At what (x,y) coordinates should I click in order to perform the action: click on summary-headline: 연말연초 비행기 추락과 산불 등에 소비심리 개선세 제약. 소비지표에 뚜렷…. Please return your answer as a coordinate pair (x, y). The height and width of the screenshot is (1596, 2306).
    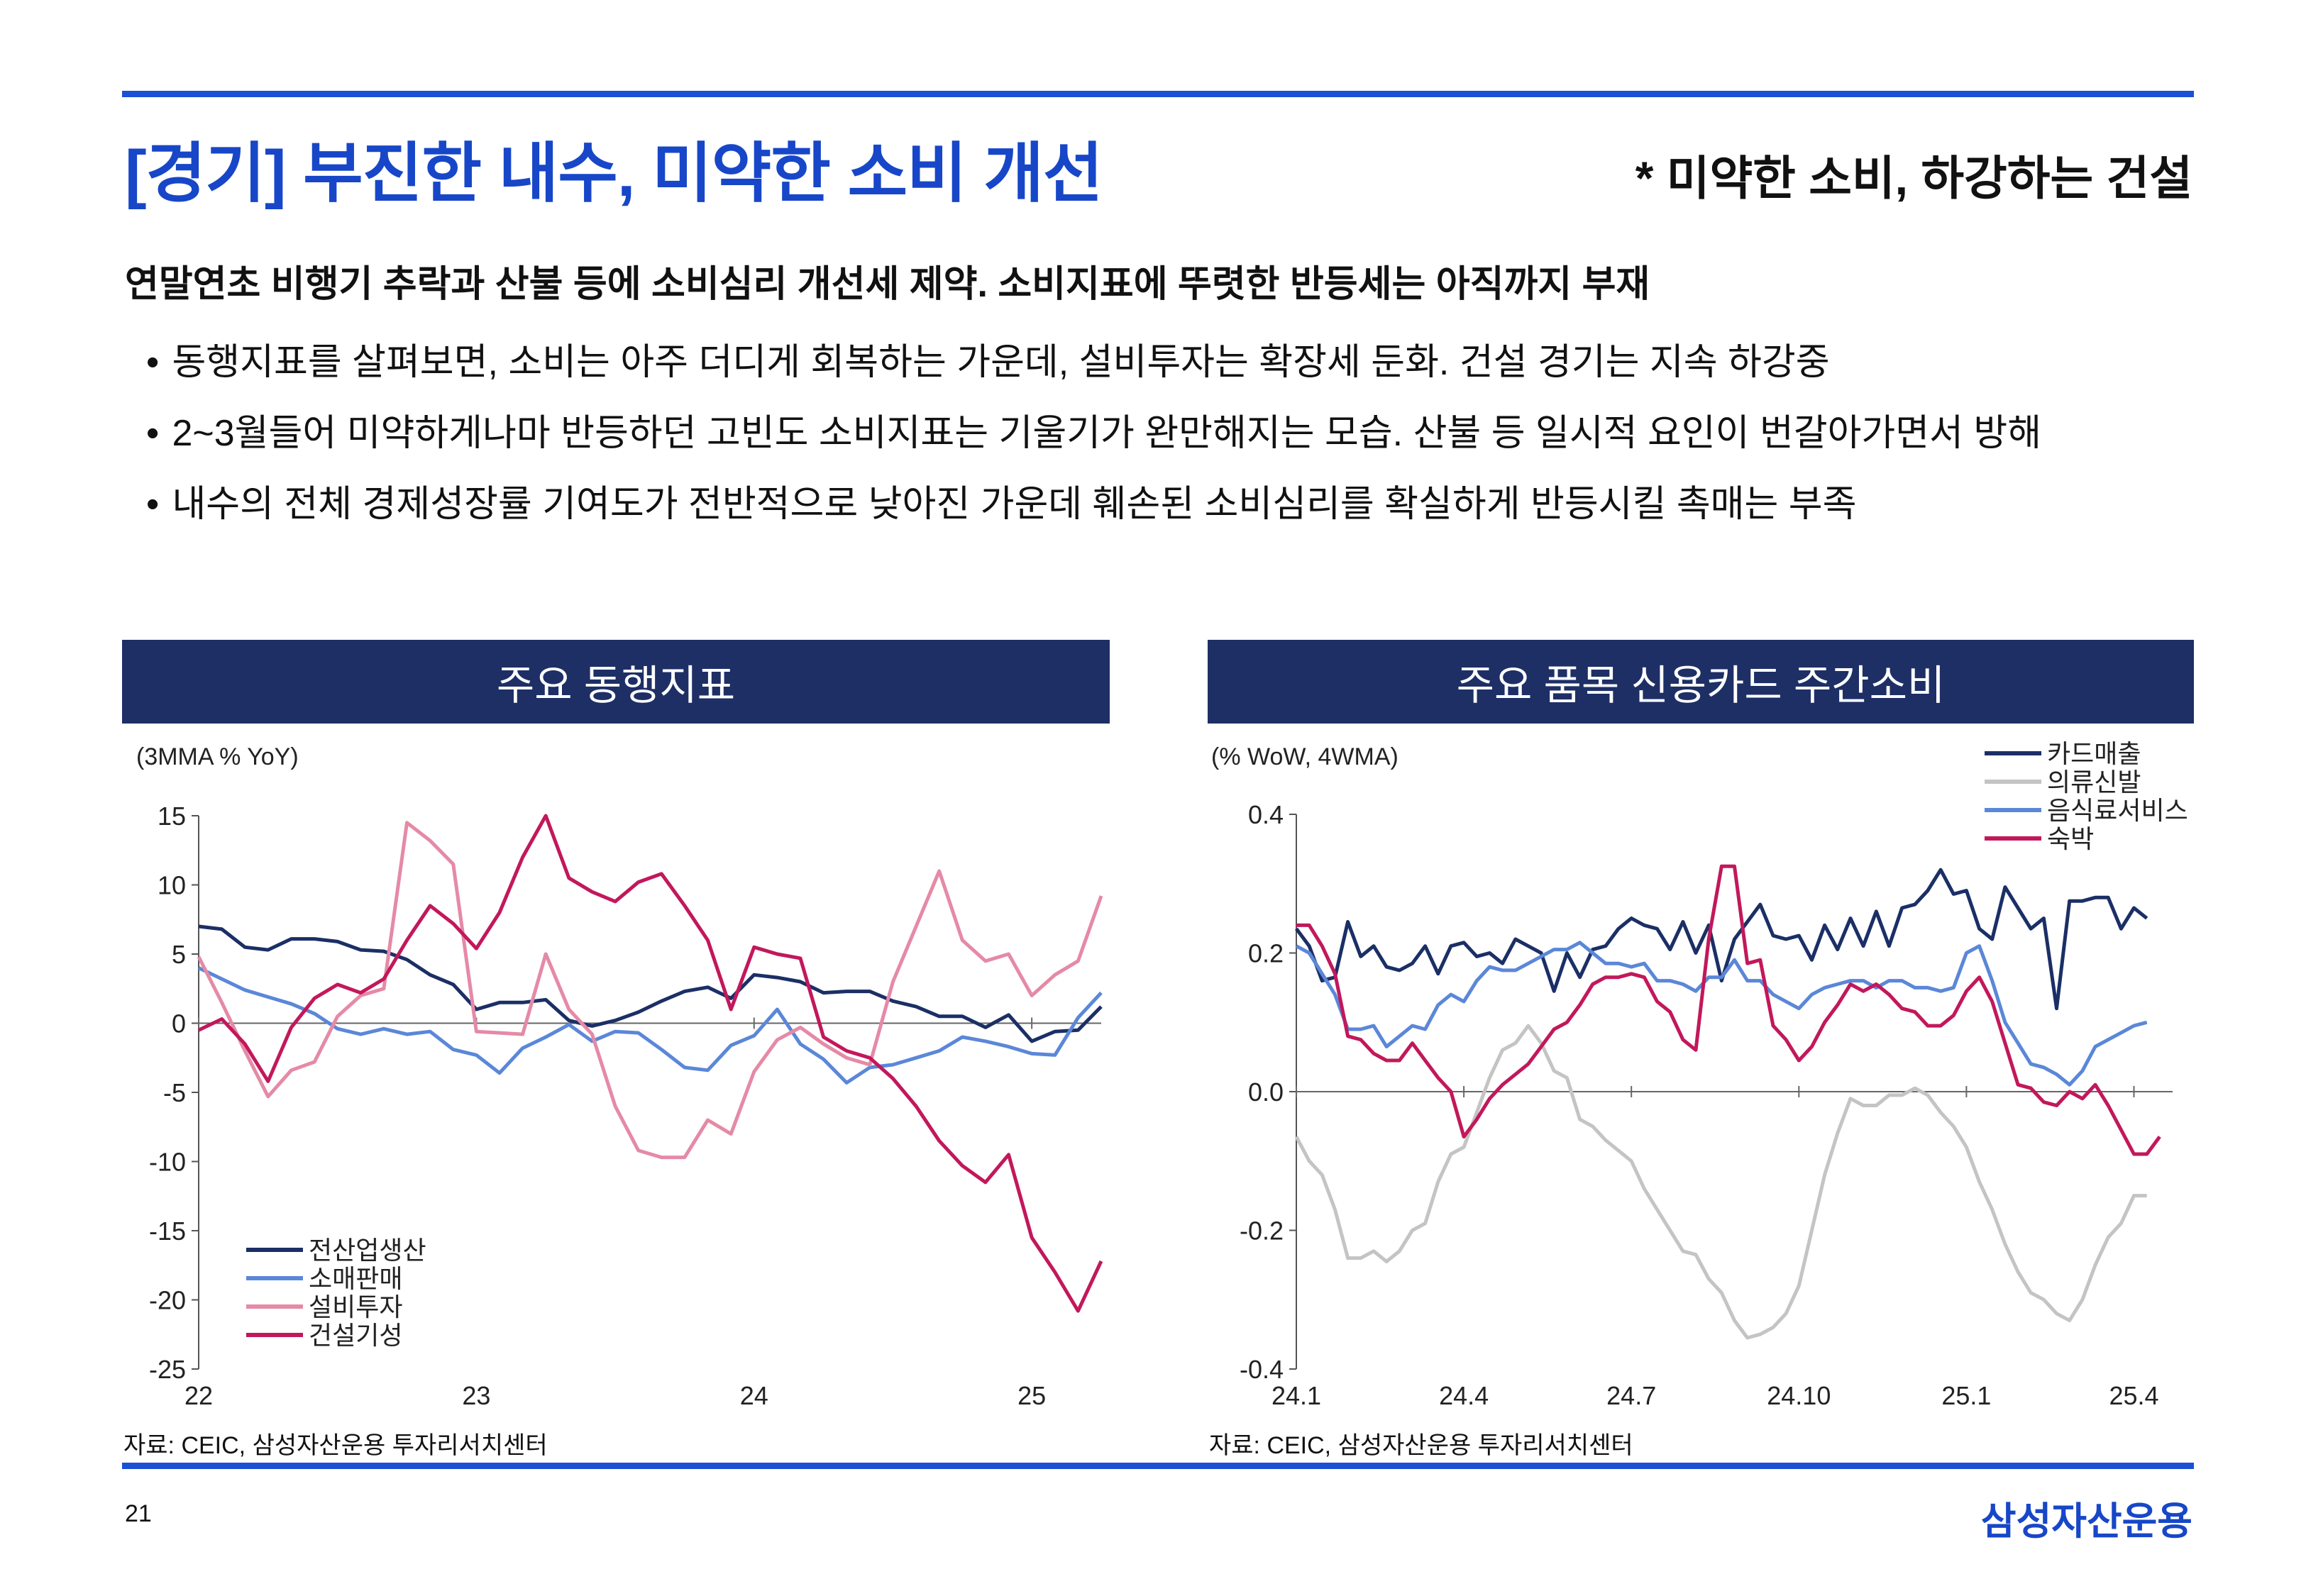
    Looking at the image, I should click on (887, 284).